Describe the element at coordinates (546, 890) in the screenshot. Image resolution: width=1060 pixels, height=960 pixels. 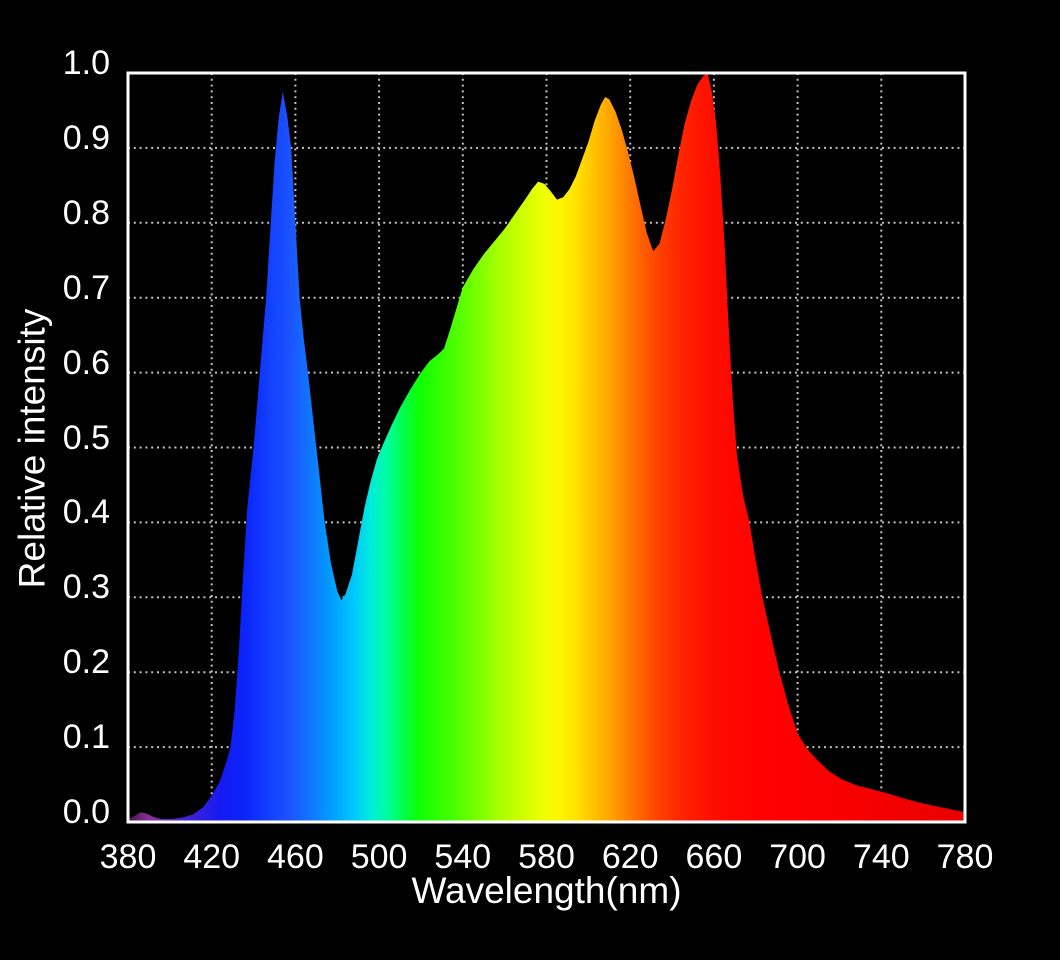
I see `x-axis-title: Wavelength(nm)` at that location.